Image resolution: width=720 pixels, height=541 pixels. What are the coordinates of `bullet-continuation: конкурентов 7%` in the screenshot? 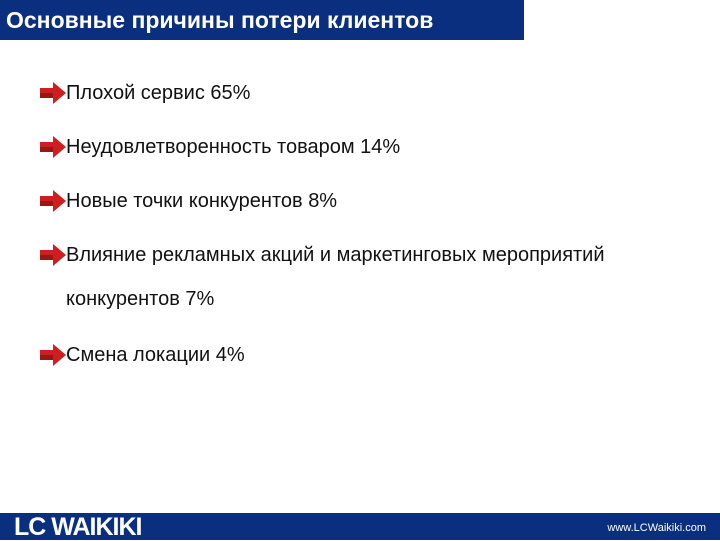 It's located at (140, 299).